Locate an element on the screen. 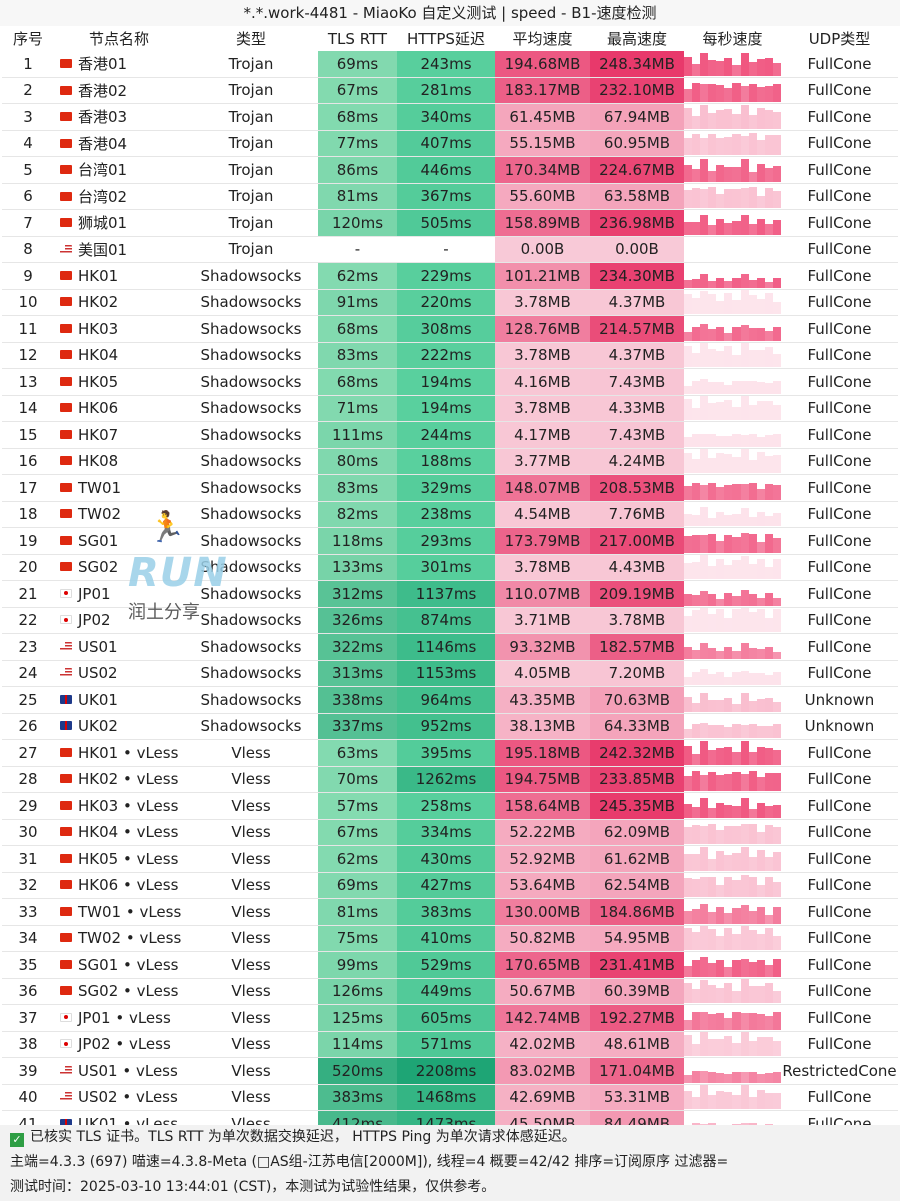 The height and width of the screenshot is (1201, 900). cell-avg-speed: 110.07MB is located at coordinates (542, 594).